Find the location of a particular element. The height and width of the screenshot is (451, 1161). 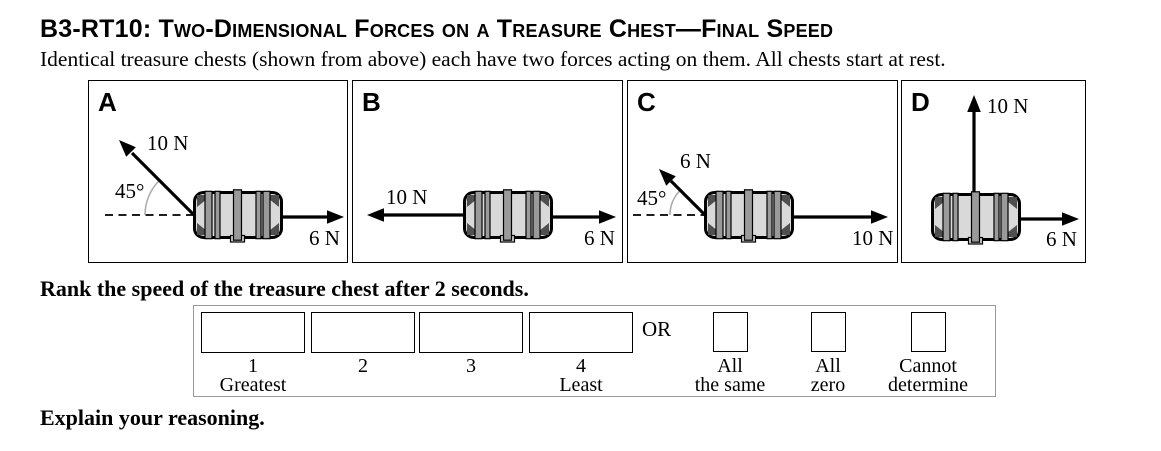

option-all-same-line2: the same is located at coordinates (730, 385).